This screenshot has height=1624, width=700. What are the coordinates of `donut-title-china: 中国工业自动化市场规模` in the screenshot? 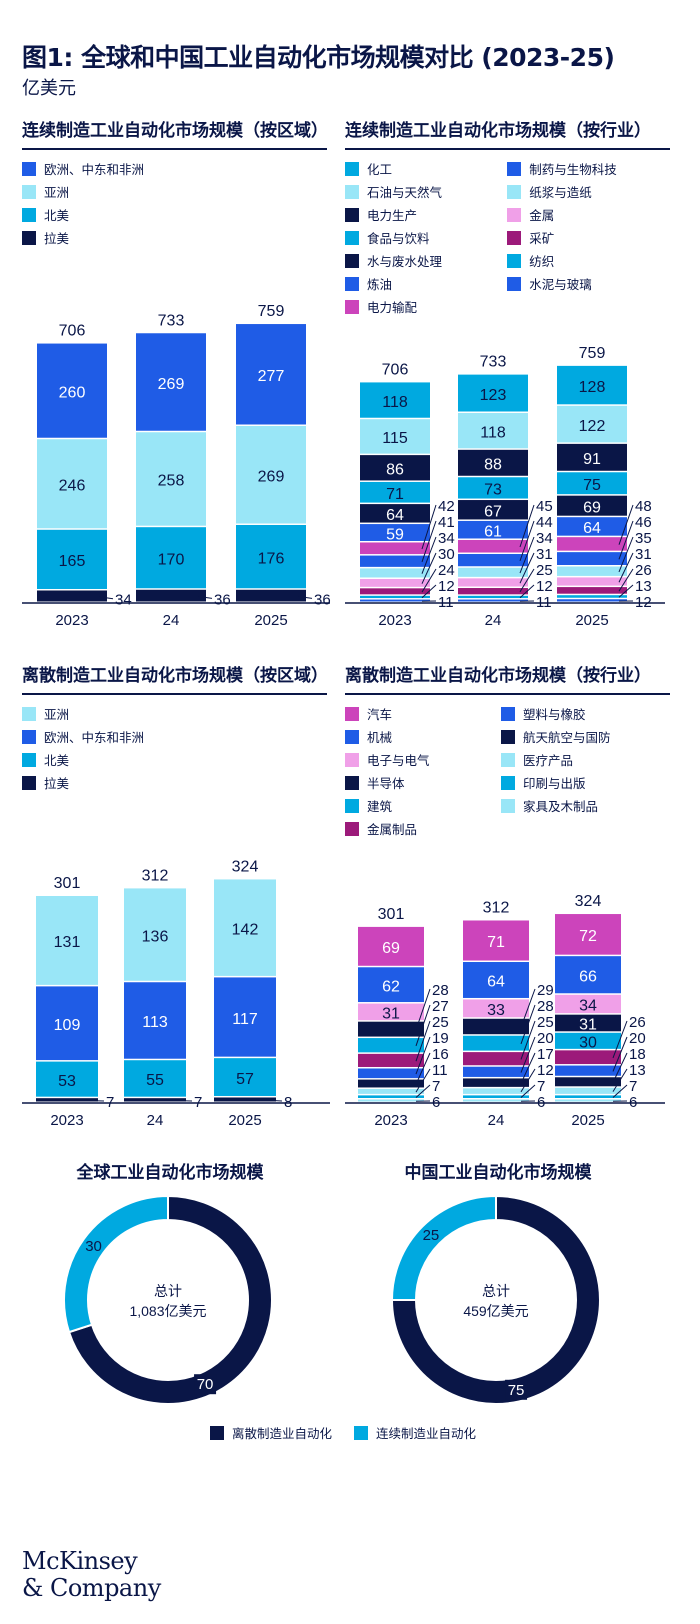 It's located at (498, 1173).